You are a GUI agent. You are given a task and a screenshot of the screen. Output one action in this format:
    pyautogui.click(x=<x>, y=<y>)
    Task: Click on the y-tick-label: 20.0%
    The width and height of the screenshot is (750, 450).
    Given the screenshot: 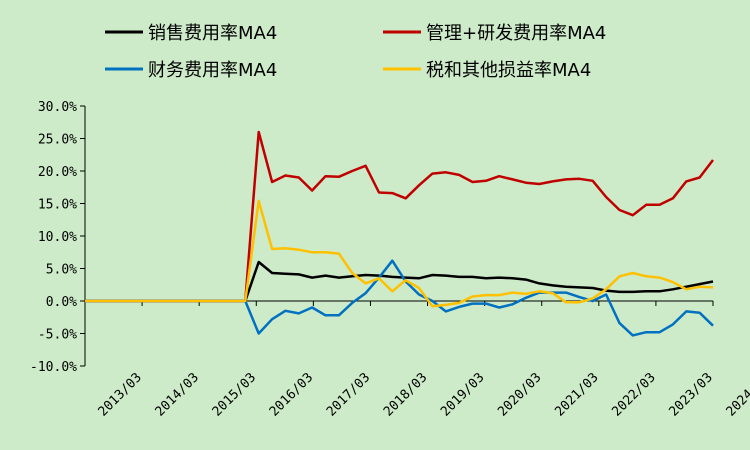 What is the action you would take?
    pyautogui.click(x=57, y=172)
    